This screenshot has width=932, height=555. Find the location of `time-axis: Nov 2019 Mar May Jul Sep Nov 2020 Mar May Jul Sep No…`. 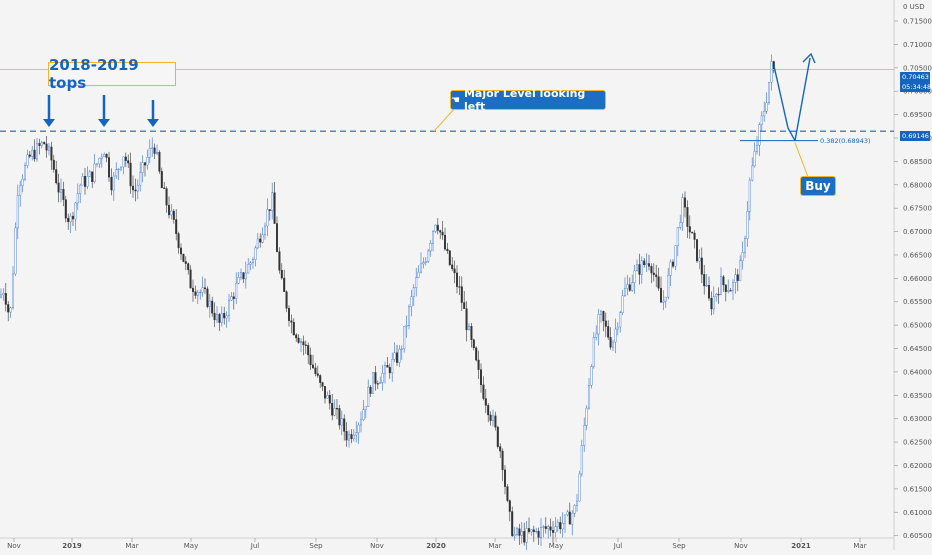

time-axis: Nov 2019 Mar May Jul Sep Nov 2020 Mar May Jul Sep No… is located at coordinates (437, 544).